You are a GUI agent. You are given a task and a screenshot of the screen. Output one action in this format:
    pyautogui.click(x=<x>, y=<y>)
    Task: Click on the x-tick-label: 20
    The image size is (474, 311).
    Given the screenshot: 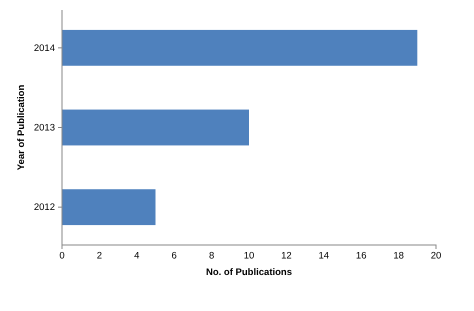 What is the action you would take?
    pyautogui.click(x=436, y=256)
    